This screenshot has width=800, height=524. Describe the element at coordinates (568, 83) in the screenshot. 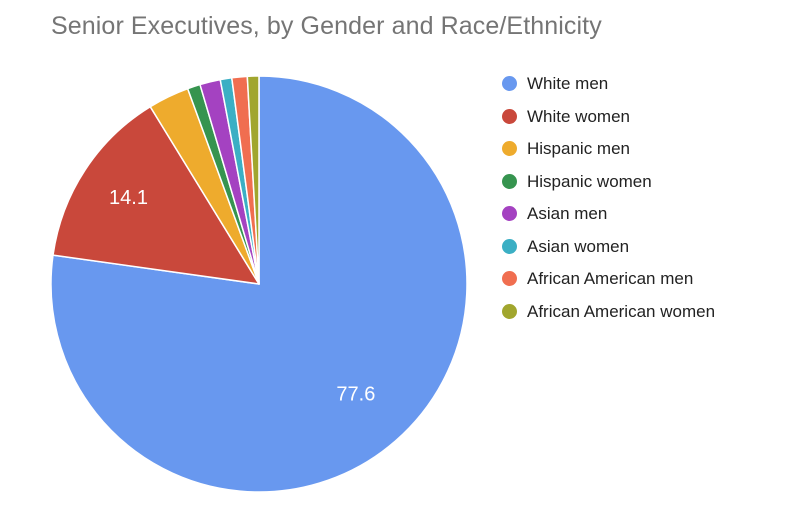

I see `legend-label: White men` at that location.